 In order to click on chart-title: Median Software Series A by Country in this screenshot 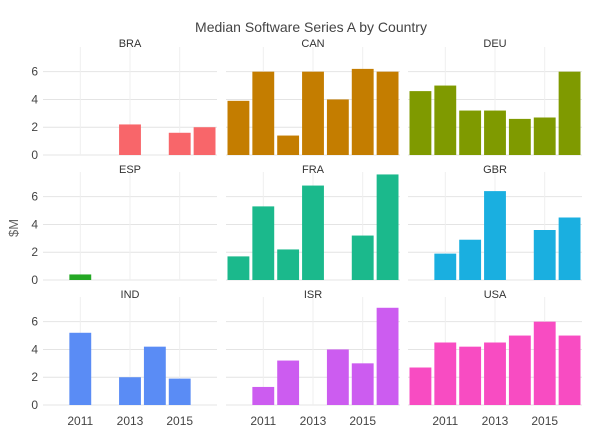, I will do `click(311, 27)`.